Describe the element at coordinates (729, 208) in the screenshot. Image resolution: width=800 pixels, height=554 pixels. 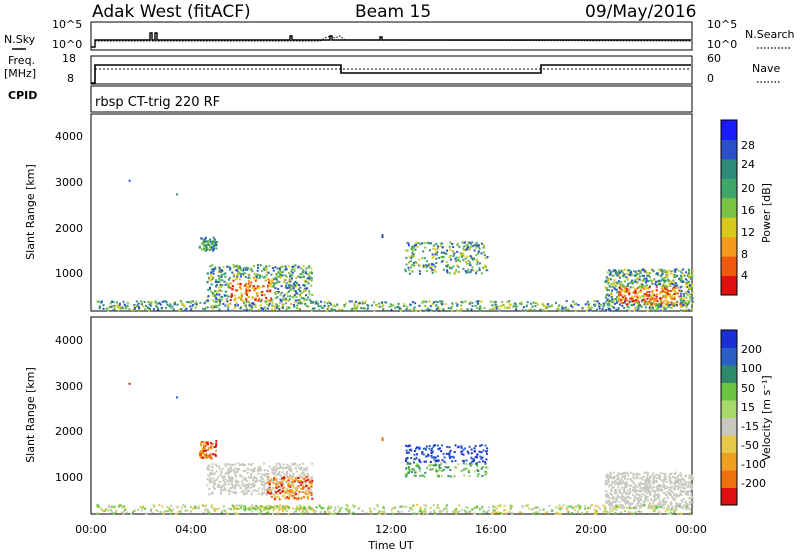
I see `power-colorbar-swatches` at that location.